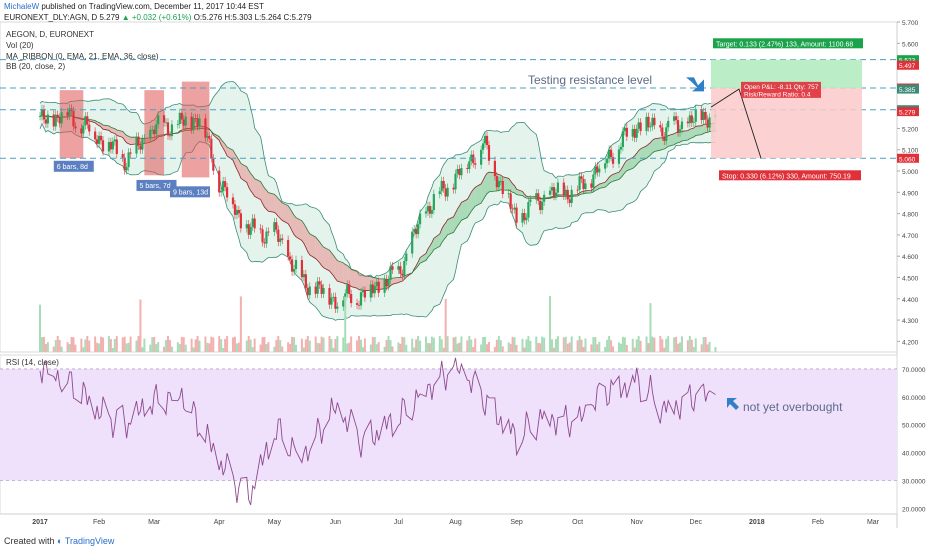  What do you see at coordinates (51, 17) in the screenshot?
I see `symbol-text: EURONEXT_DLY:AGN, D` at bounding box center [51, 17].